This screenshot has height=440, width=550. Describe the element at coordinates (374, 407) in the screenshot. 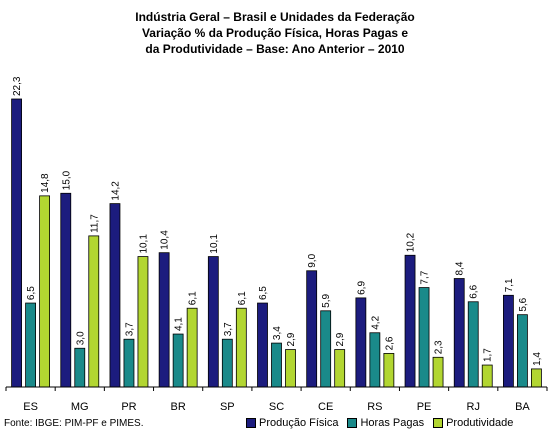

I see `x-tick-label-rs: RS` at that location.